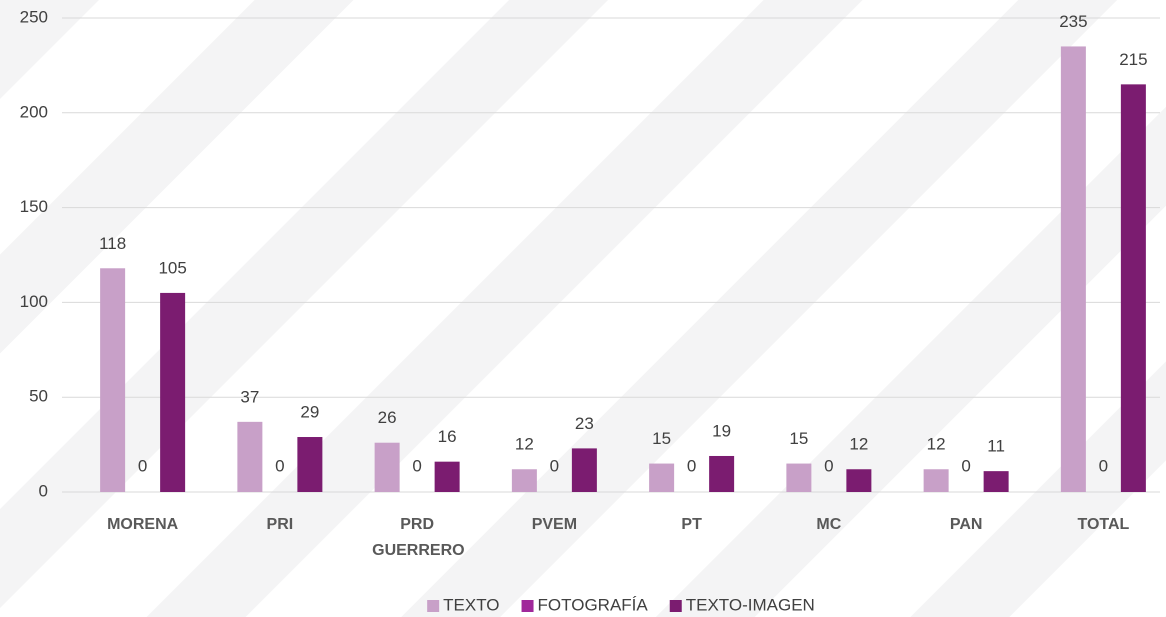 This screenshot has width=1166, height=617. What do you see at coordinates (34, 301) in the screenshot?
I see `y-tick-label: 100` at bounding box center [34, 301].